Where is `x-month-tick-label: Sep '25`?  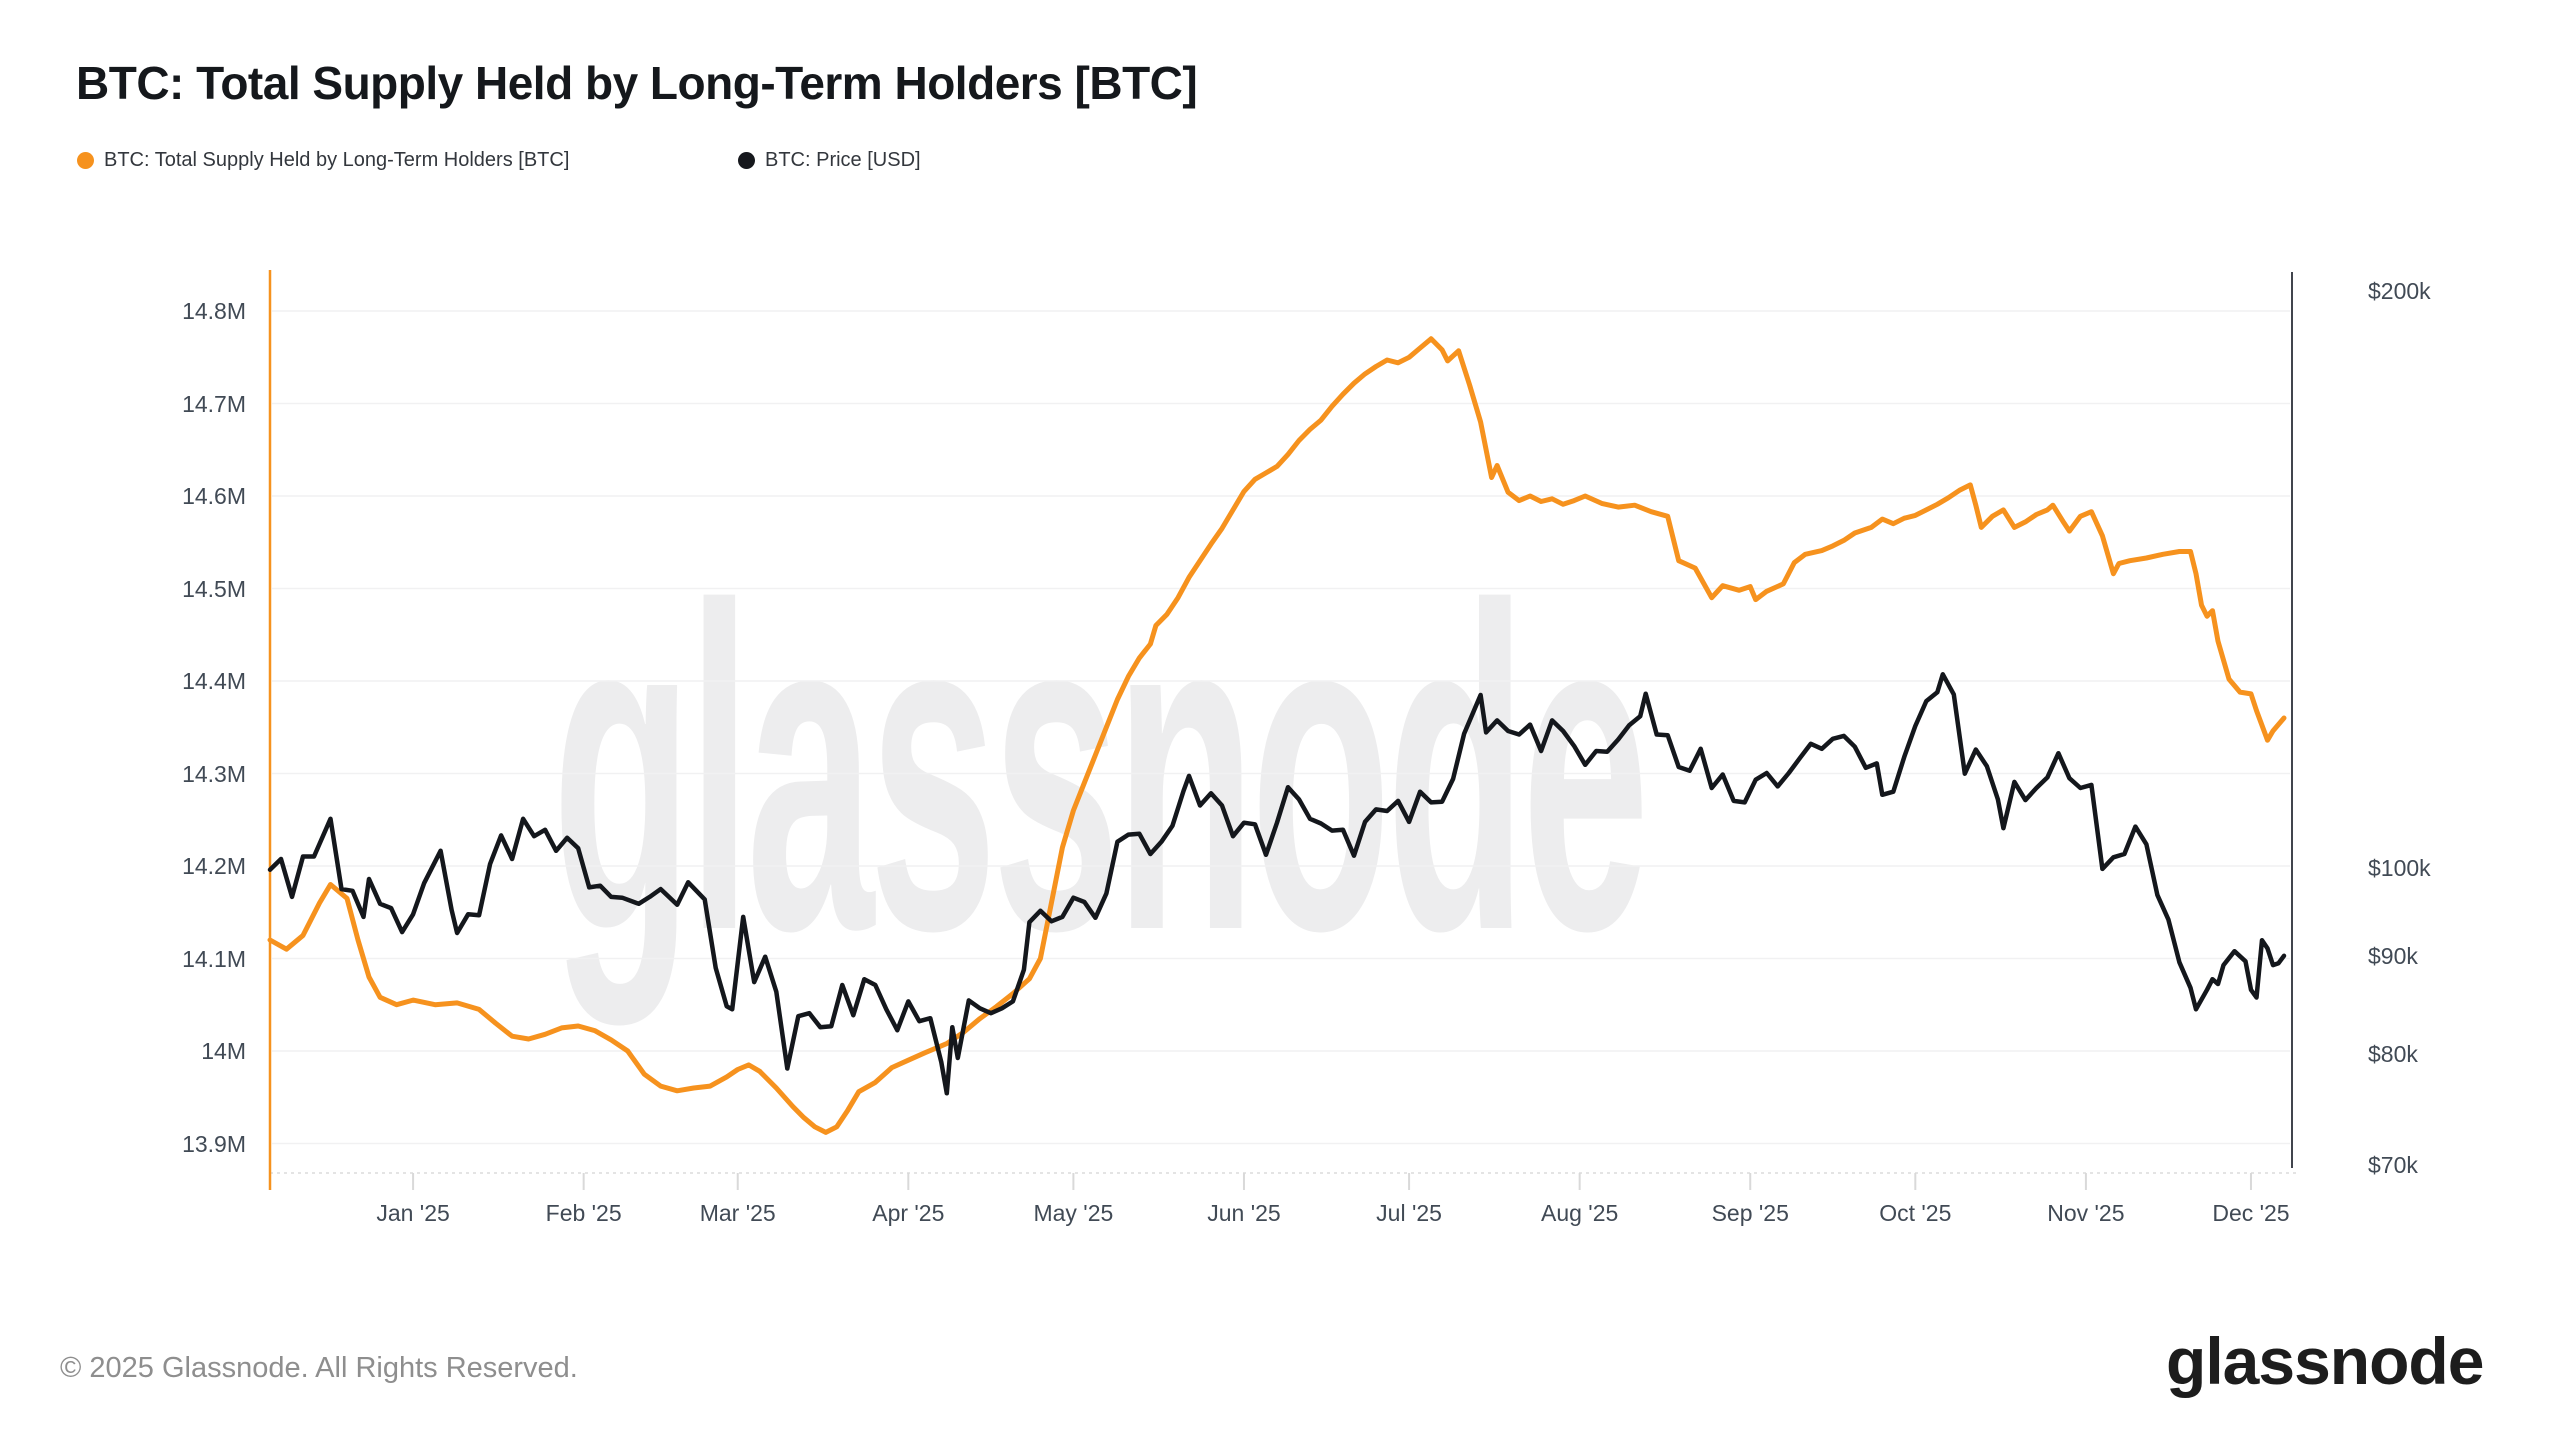 x-month-tick-label: Sep '25 is located at coordinates (1750, 1213).